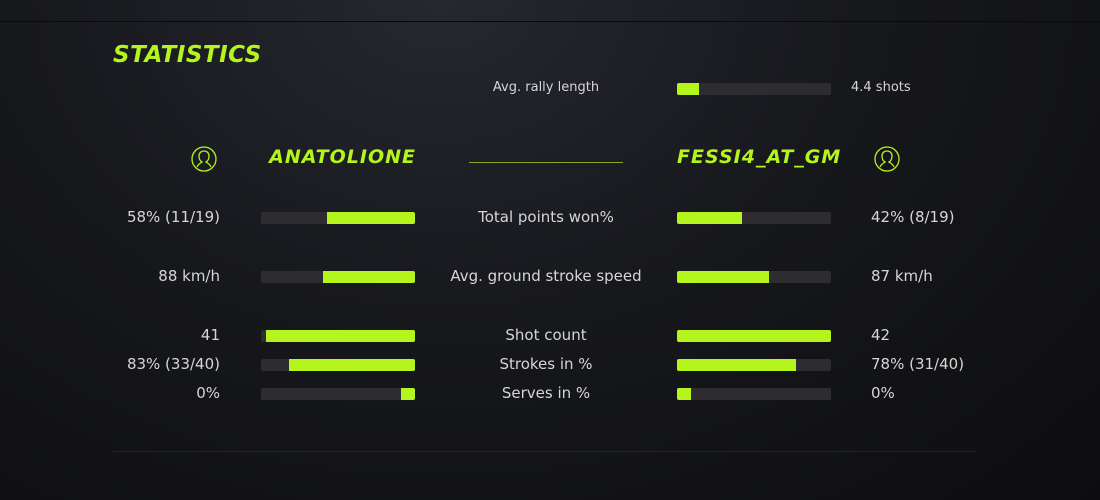 This screenshot has height=500, width=1100. I want to click on rally-bar, so click(754, 89).